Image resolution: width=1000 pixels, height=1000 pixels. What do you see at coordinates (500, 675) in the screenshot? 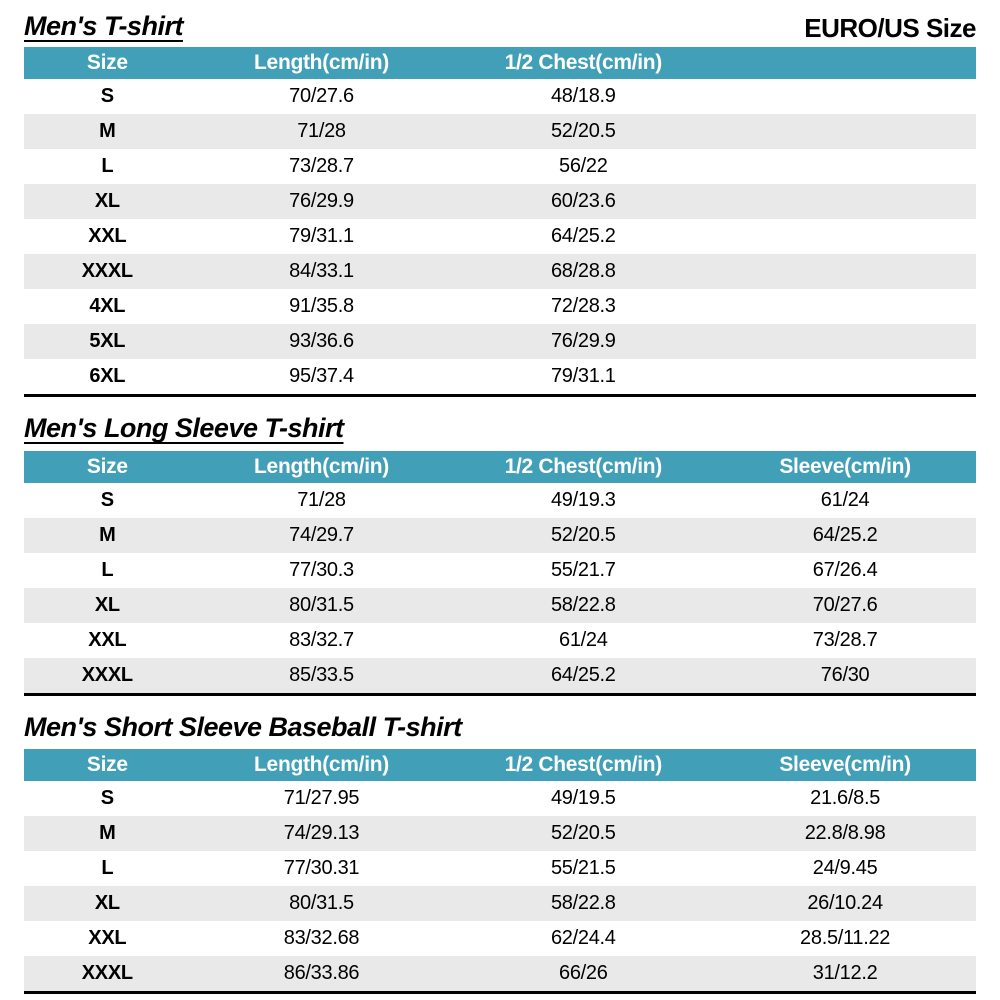
I see `table-row: XXXL 85/33.5 64/25.2 76/30` at bounding box center [500, 675].